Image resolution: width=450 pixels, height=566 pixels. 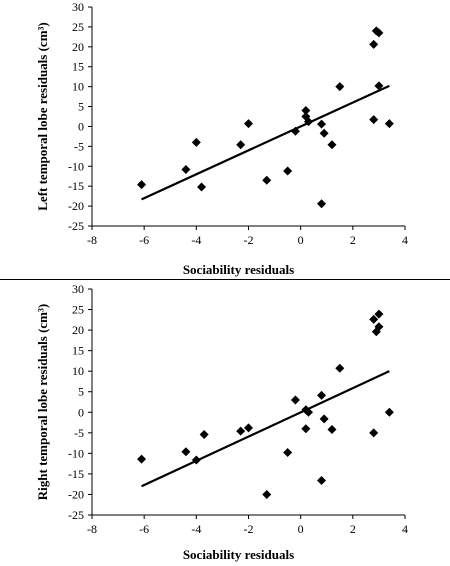 What do you see at coordinates (42, 402) in the screenshot?
I see `y-axis-title: Right temporal lobe residuals (cm³)` at bounding box center [42, 402].